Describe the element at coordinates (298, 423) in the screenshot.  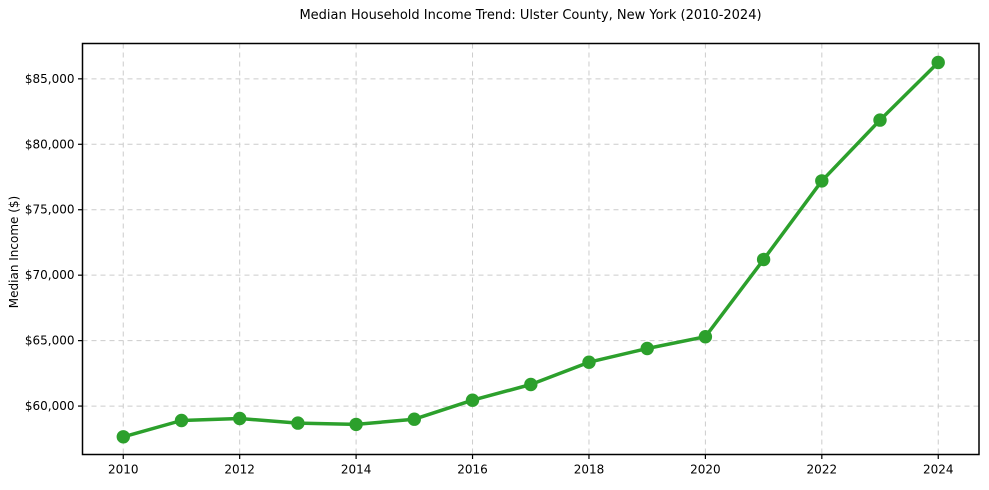
I see `data-point-2013` at that location.